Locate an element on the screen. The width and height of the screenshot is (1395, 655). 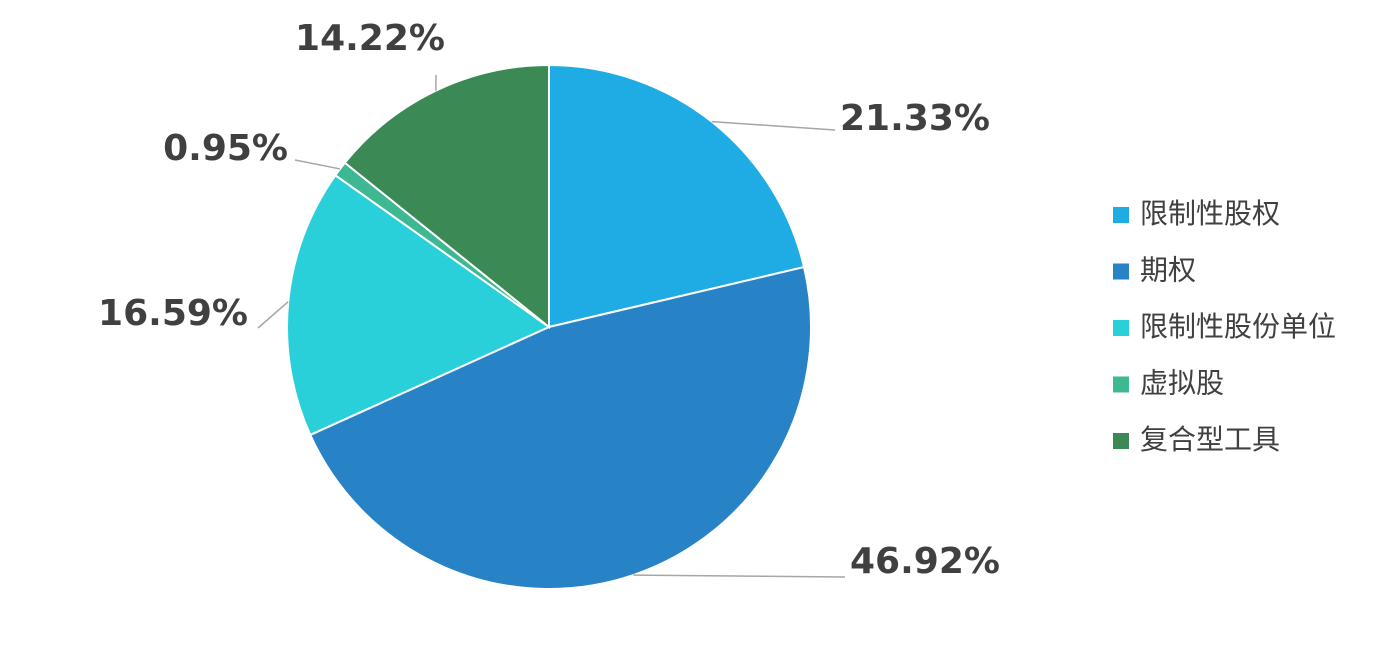
value-label: 46.92% is located at coordinates (925, 561).